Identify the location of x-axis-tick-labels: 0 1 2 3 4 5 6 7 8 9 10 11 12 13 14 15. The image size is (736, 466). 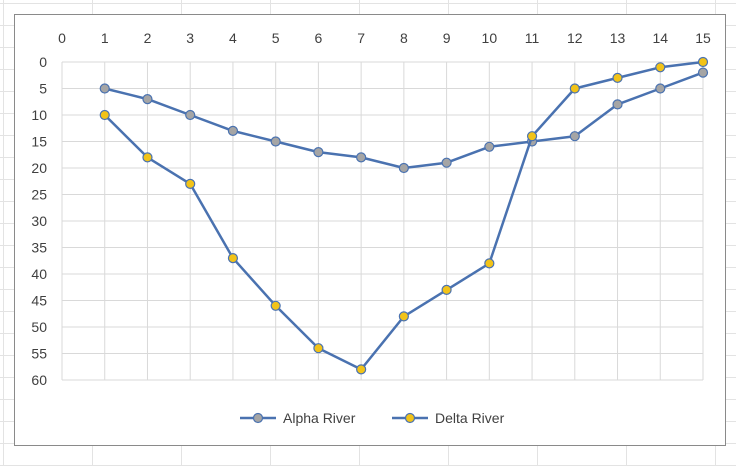
(384, 38).